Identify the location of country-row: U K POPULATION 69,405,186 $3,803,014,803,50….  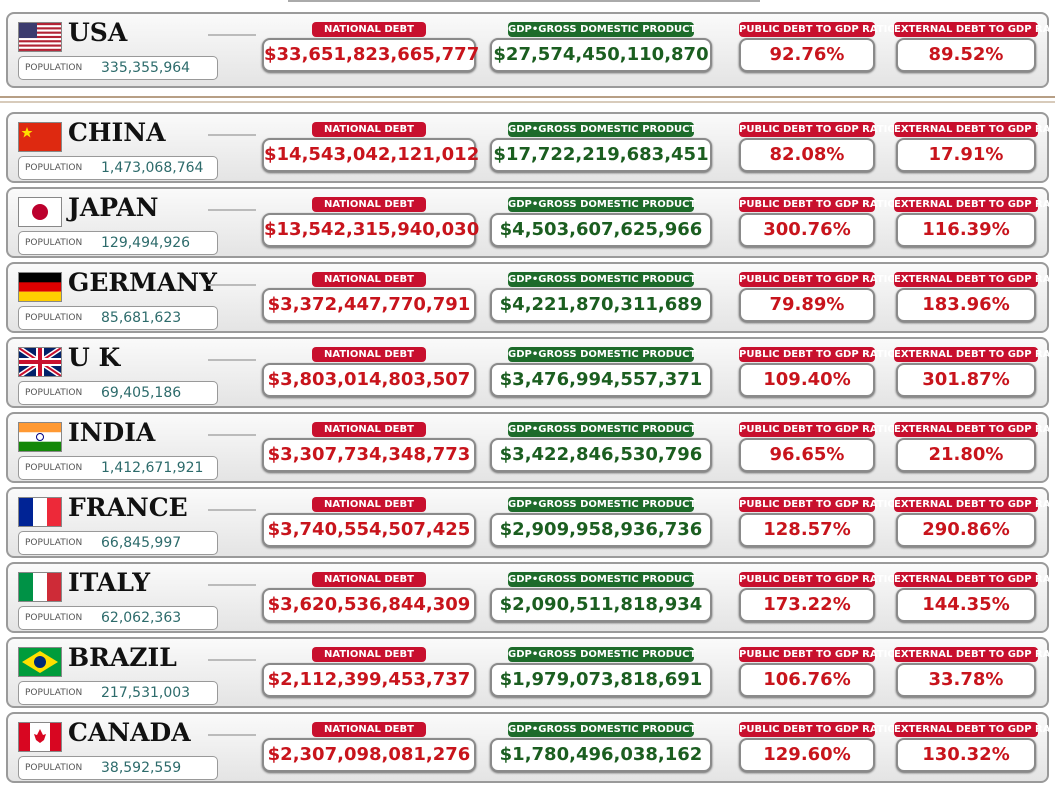
(530, 372).